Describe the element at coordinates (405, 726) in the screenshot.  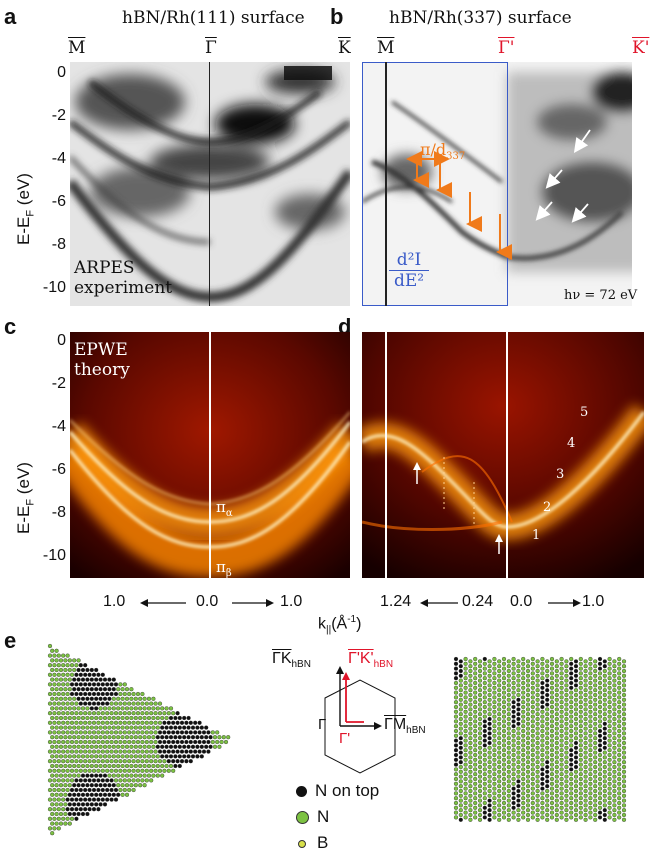
I see `m-hbn-label: ΓMhBN` at that location.